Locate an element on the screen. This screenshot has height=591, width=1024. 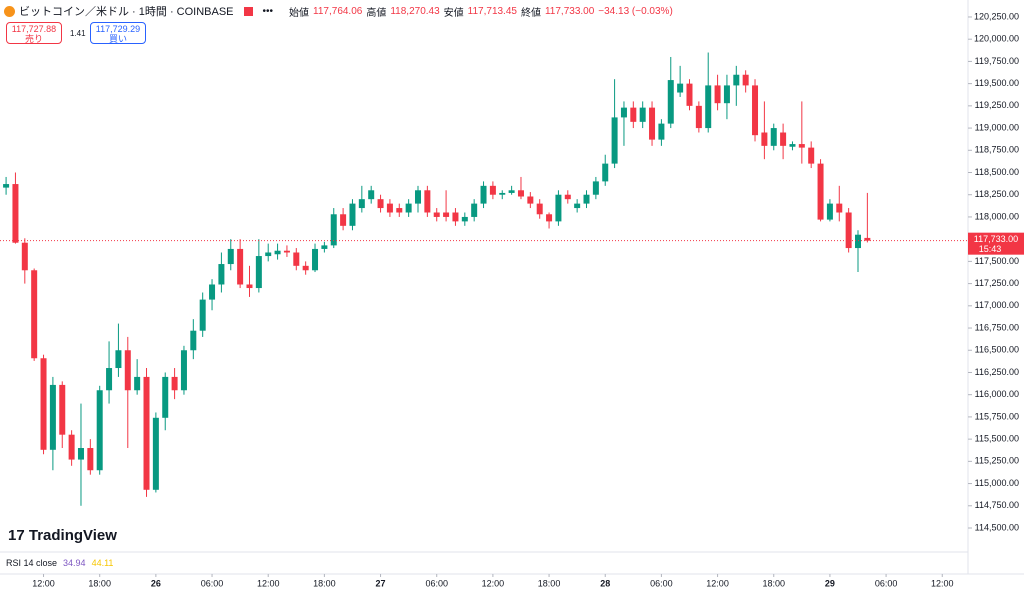
x-tick-label: 18:00 is located at coordinates (773, 583).